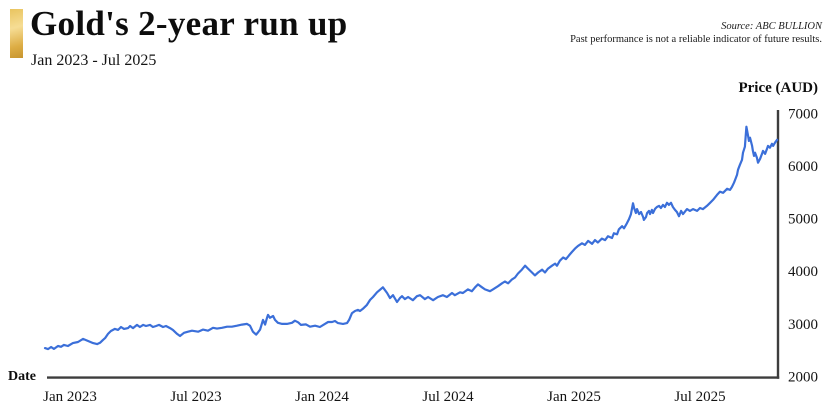 This screenshot has height=414, width=830. Describe the element at coordinates (189, 23) in the screenshot. I see `chart-title: Gold's 2-year run up` at that location.